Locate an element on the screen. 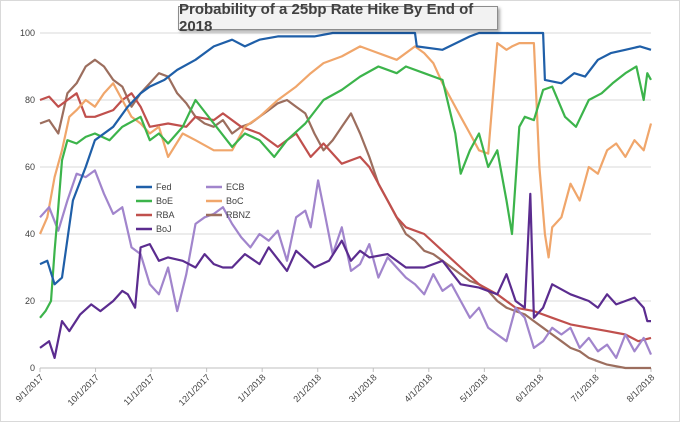 The width and height of the screenshot is (680, 422). legend-label-rba: RBA is located at coordinates (165, 215).